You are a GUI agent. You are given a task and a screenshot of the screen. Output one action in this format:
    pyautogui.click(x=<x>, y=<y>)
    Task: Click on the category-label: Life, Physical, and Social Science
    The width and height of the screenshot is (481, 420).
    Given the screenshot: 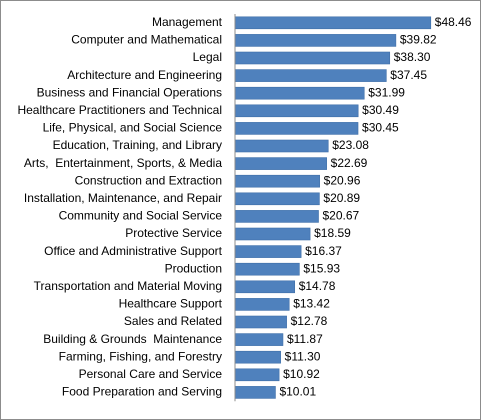 What is the action you would take?
    pyautogui.click(x=133, y=128)
    